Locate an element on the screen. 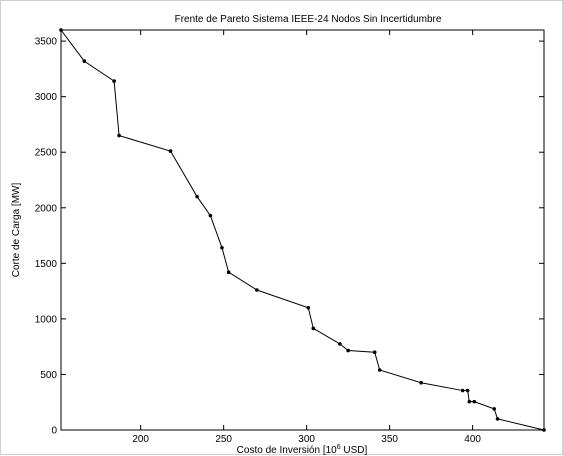 Image resolution: width=563 pixels, height=456 pixels. x-axis-label-superscript: 6 is located at coordinates (339, 447).